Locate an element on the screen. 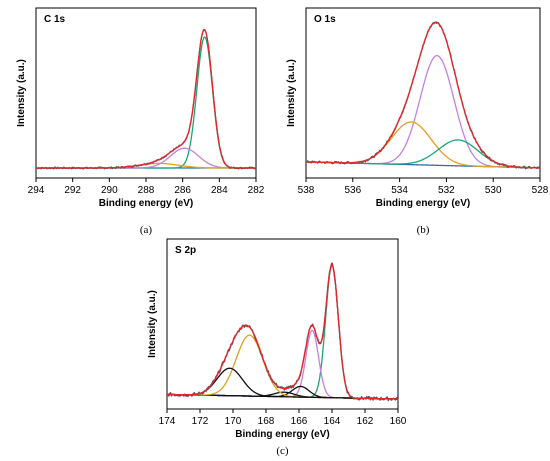 This screenshot has height=461, width=550. x-tick-label: 172 is located at coordinates (200, 421).